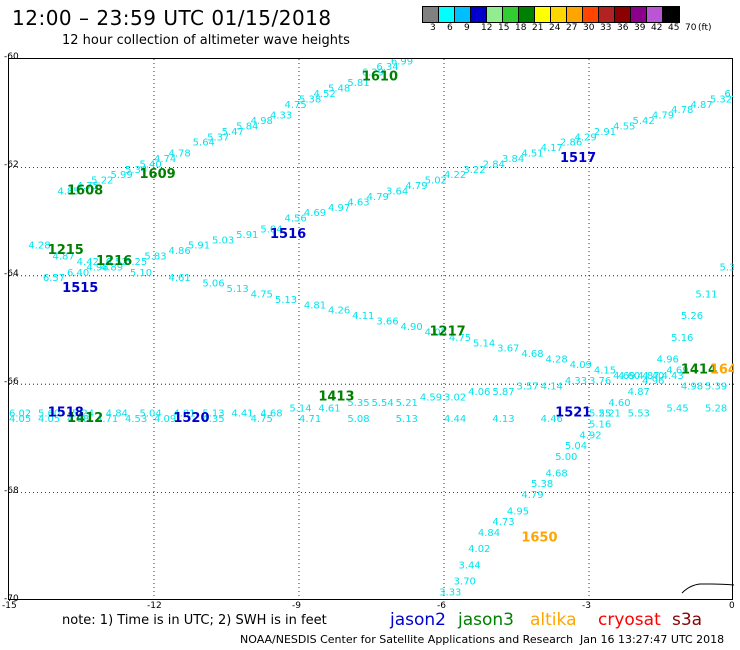 This screenshot has width=740, height=650. What do you see at coordinates (639, 414) in the screenshot?
I see `wave-height-value: 5.53` at bounding box center [639, 414].